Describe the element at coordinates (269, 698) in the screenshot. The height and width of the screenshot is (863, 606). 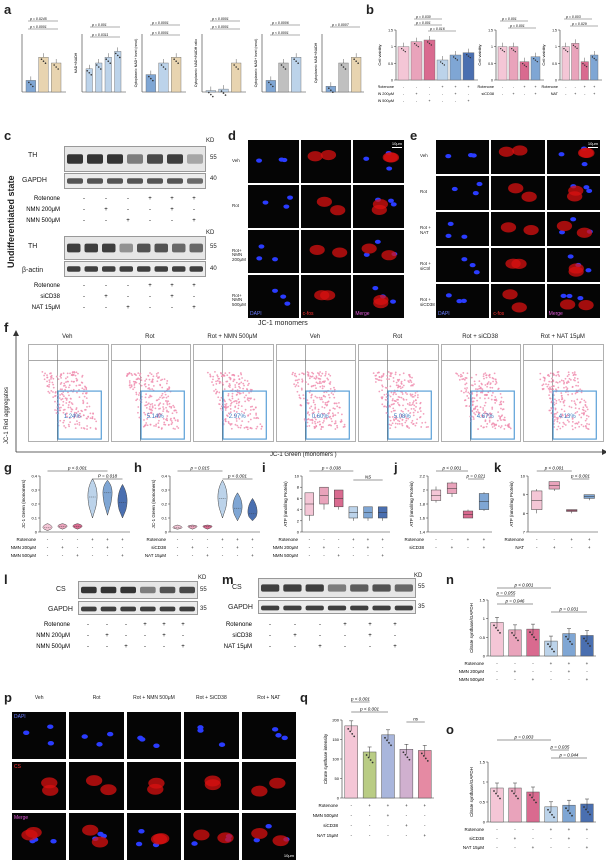
I see `image-col-label: Rot + NAT` at that location.